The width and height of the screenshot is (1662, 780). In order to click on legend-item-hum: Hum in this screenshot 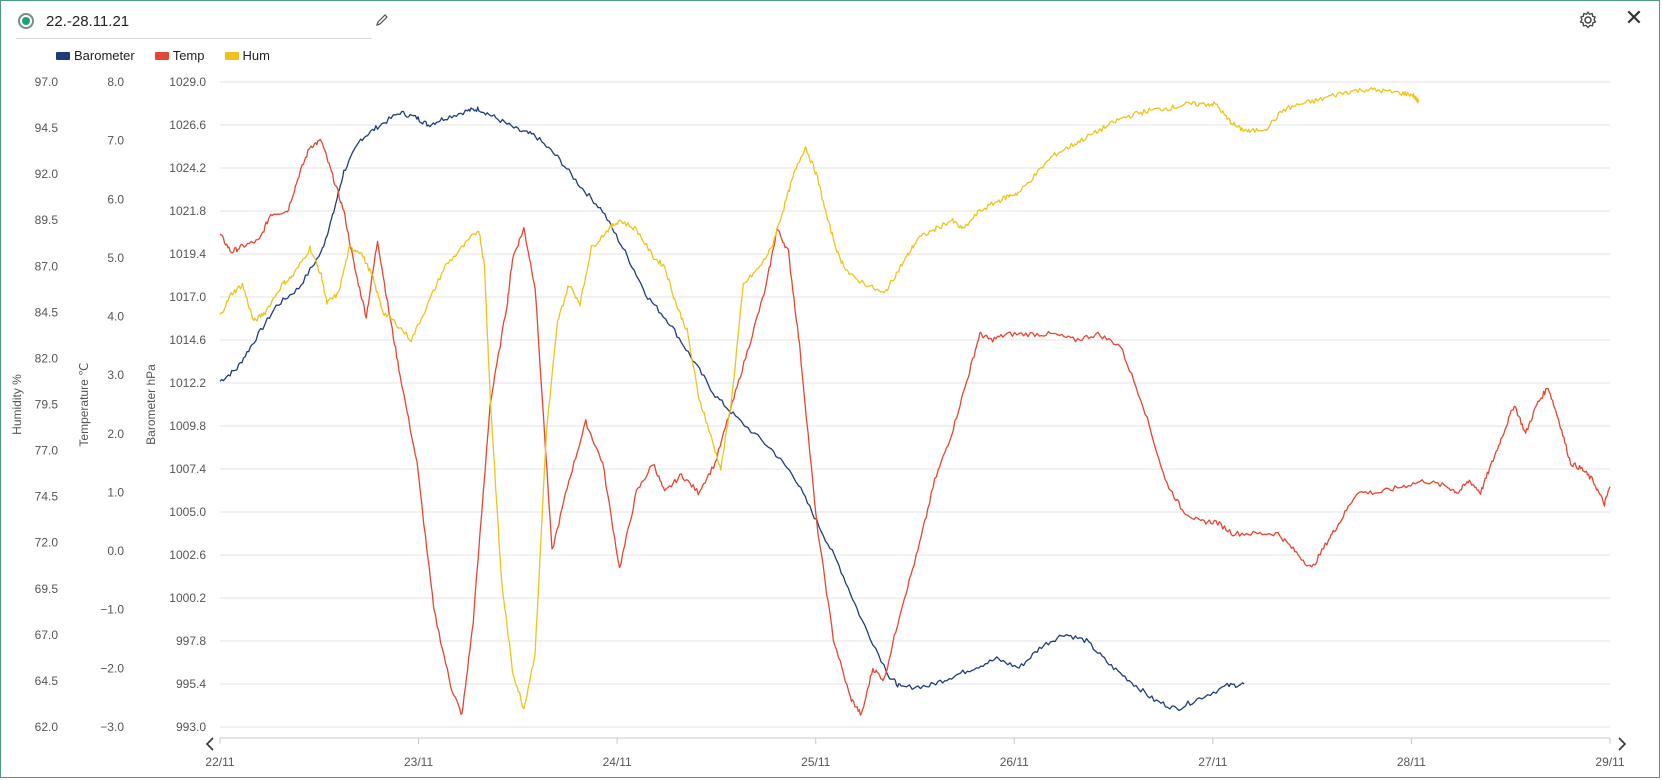, I will do `click(247, 55)`.